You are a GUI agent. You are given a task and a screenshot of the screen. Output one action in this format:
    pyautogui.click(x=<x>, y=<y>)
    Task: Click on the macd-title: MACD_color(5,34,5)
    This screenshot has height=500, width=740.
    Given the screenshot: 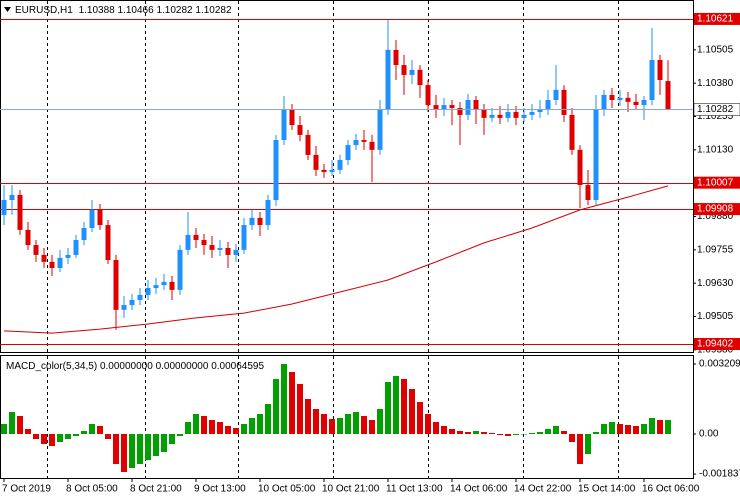 What is the action you would take?
    pyautogui.click(x=51, y=366)
    